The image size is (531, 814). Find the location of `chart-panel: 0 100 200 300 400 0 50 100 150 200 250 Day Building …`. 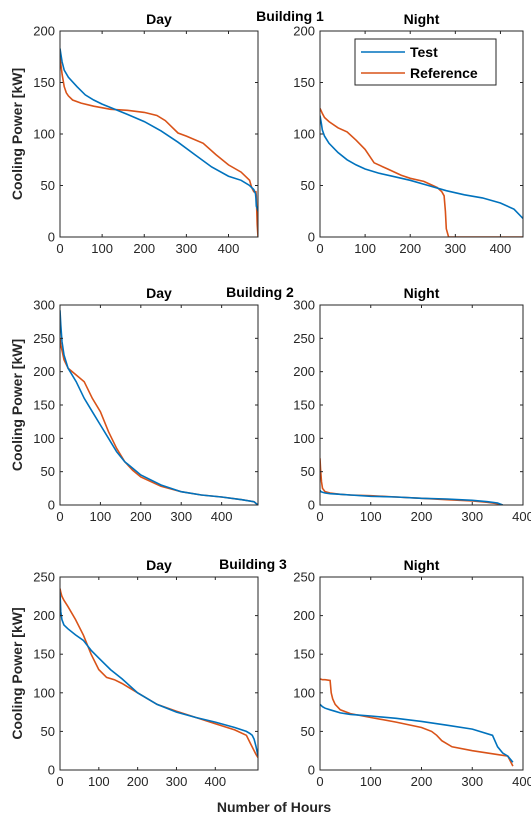

chart-panel: 0 100 200 300 400 0 50 100 150 200 250 Day Building … is located at coordinates (148, 672).